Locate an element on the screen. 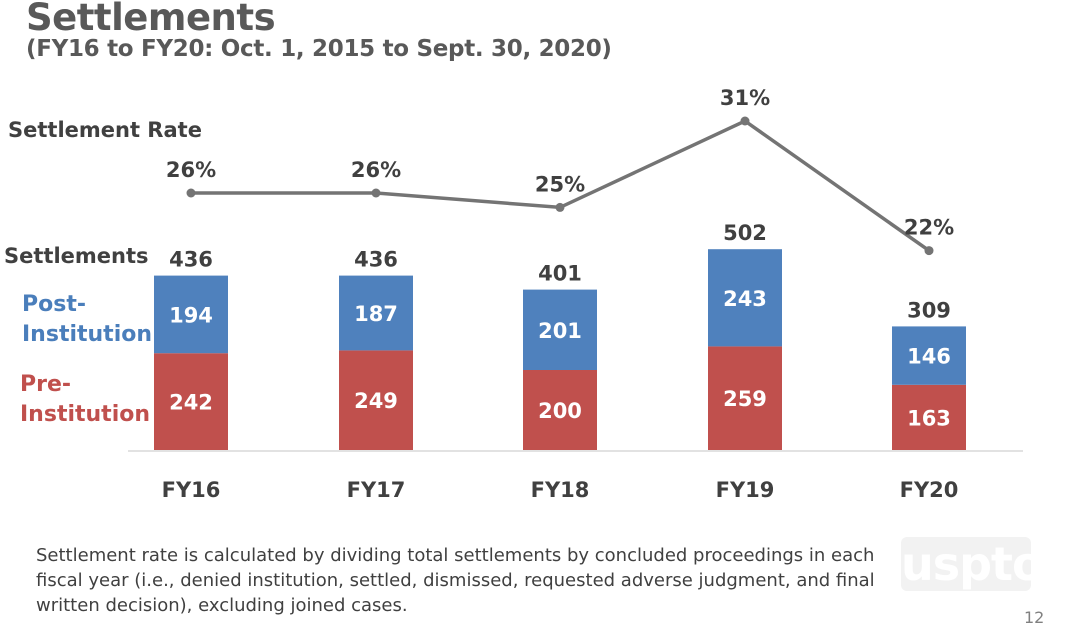  pre-institution-legend: Pre- Institution is located at coordinates (85, 400).